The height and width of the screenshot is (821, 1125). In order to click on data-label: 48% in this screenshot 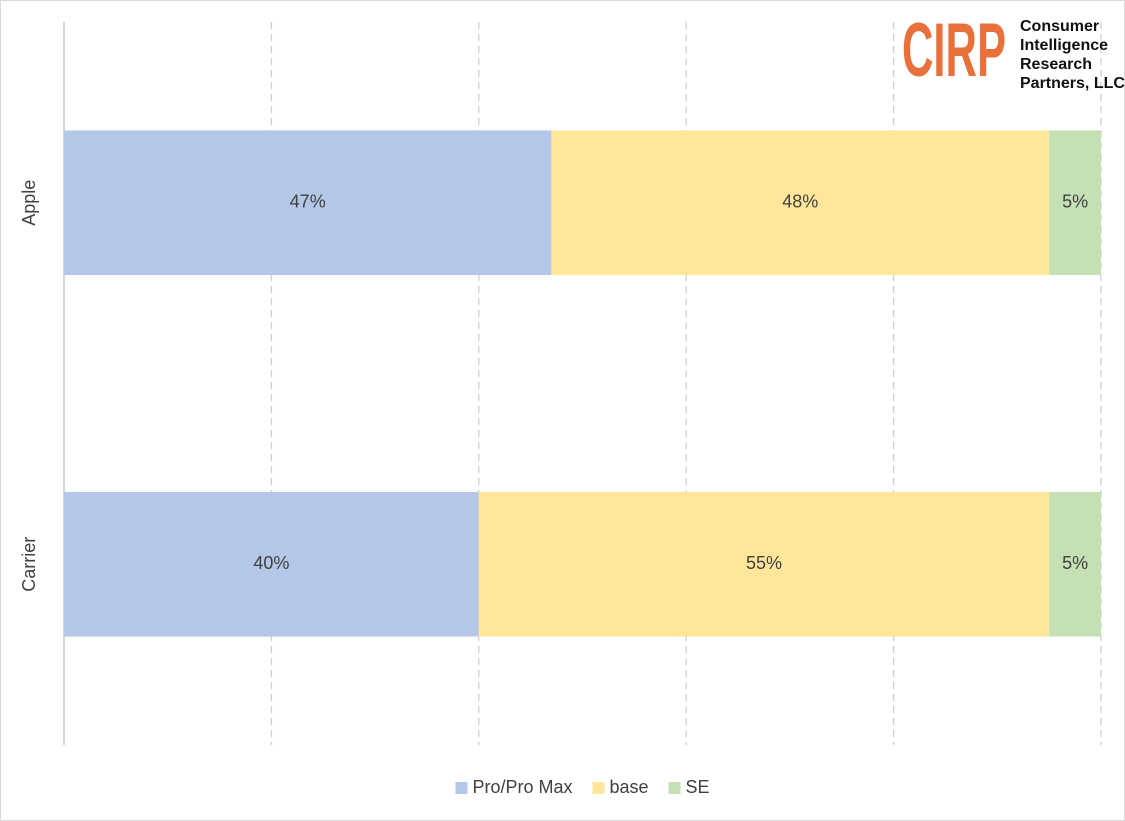, I will do `click(800, 202)`.